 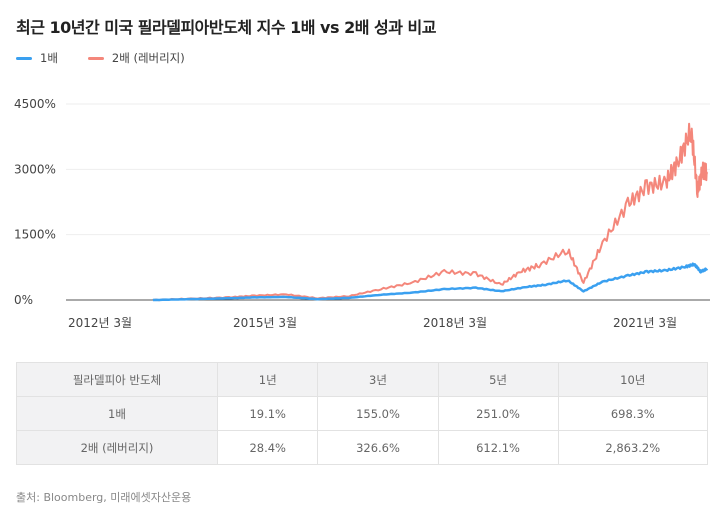 What do you see at coordinates (267, 379) in the screenshot?
I see `header-cell: 1년` at bounding box center [267, 379].